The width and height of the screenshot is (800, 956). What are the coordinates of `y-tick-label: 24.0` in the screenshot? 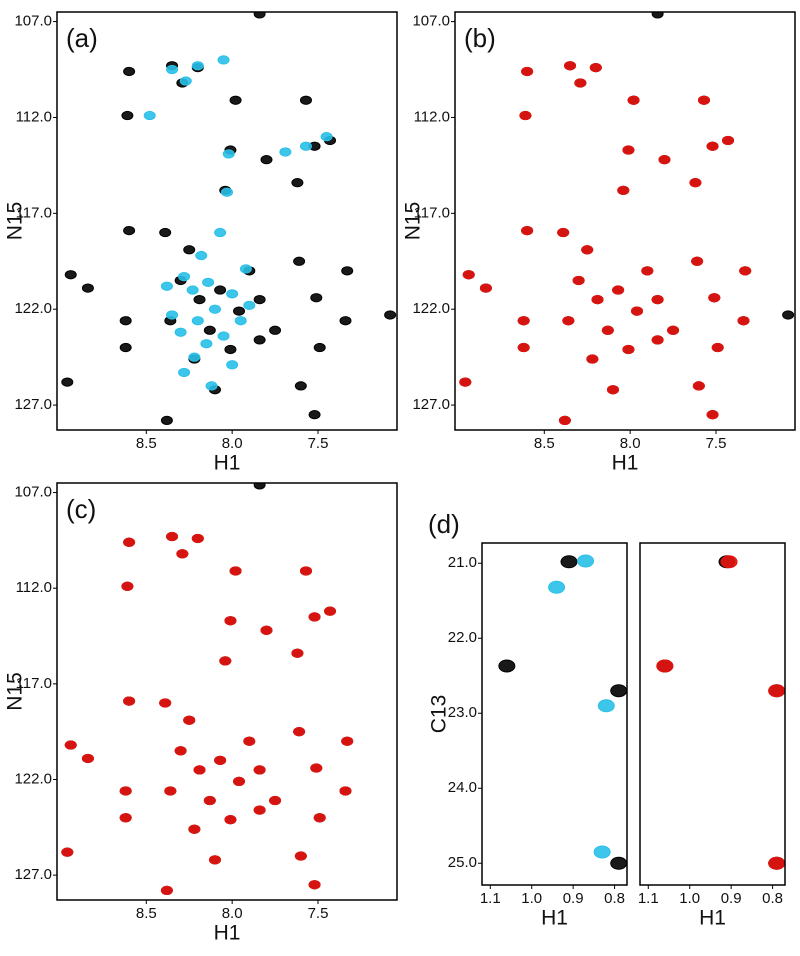 It's located at (462, 787).